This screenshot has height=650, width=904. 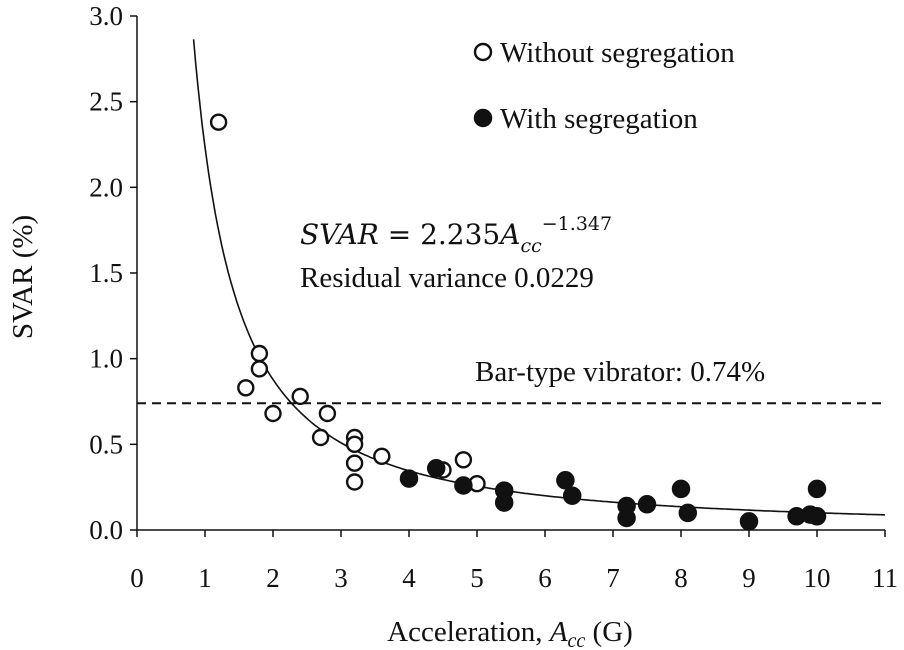 What do you see at coordinates (617, 53) in the screenshot?
I see `legend-label-without-segregation: Without segregation` at bounding box center [617, 53].